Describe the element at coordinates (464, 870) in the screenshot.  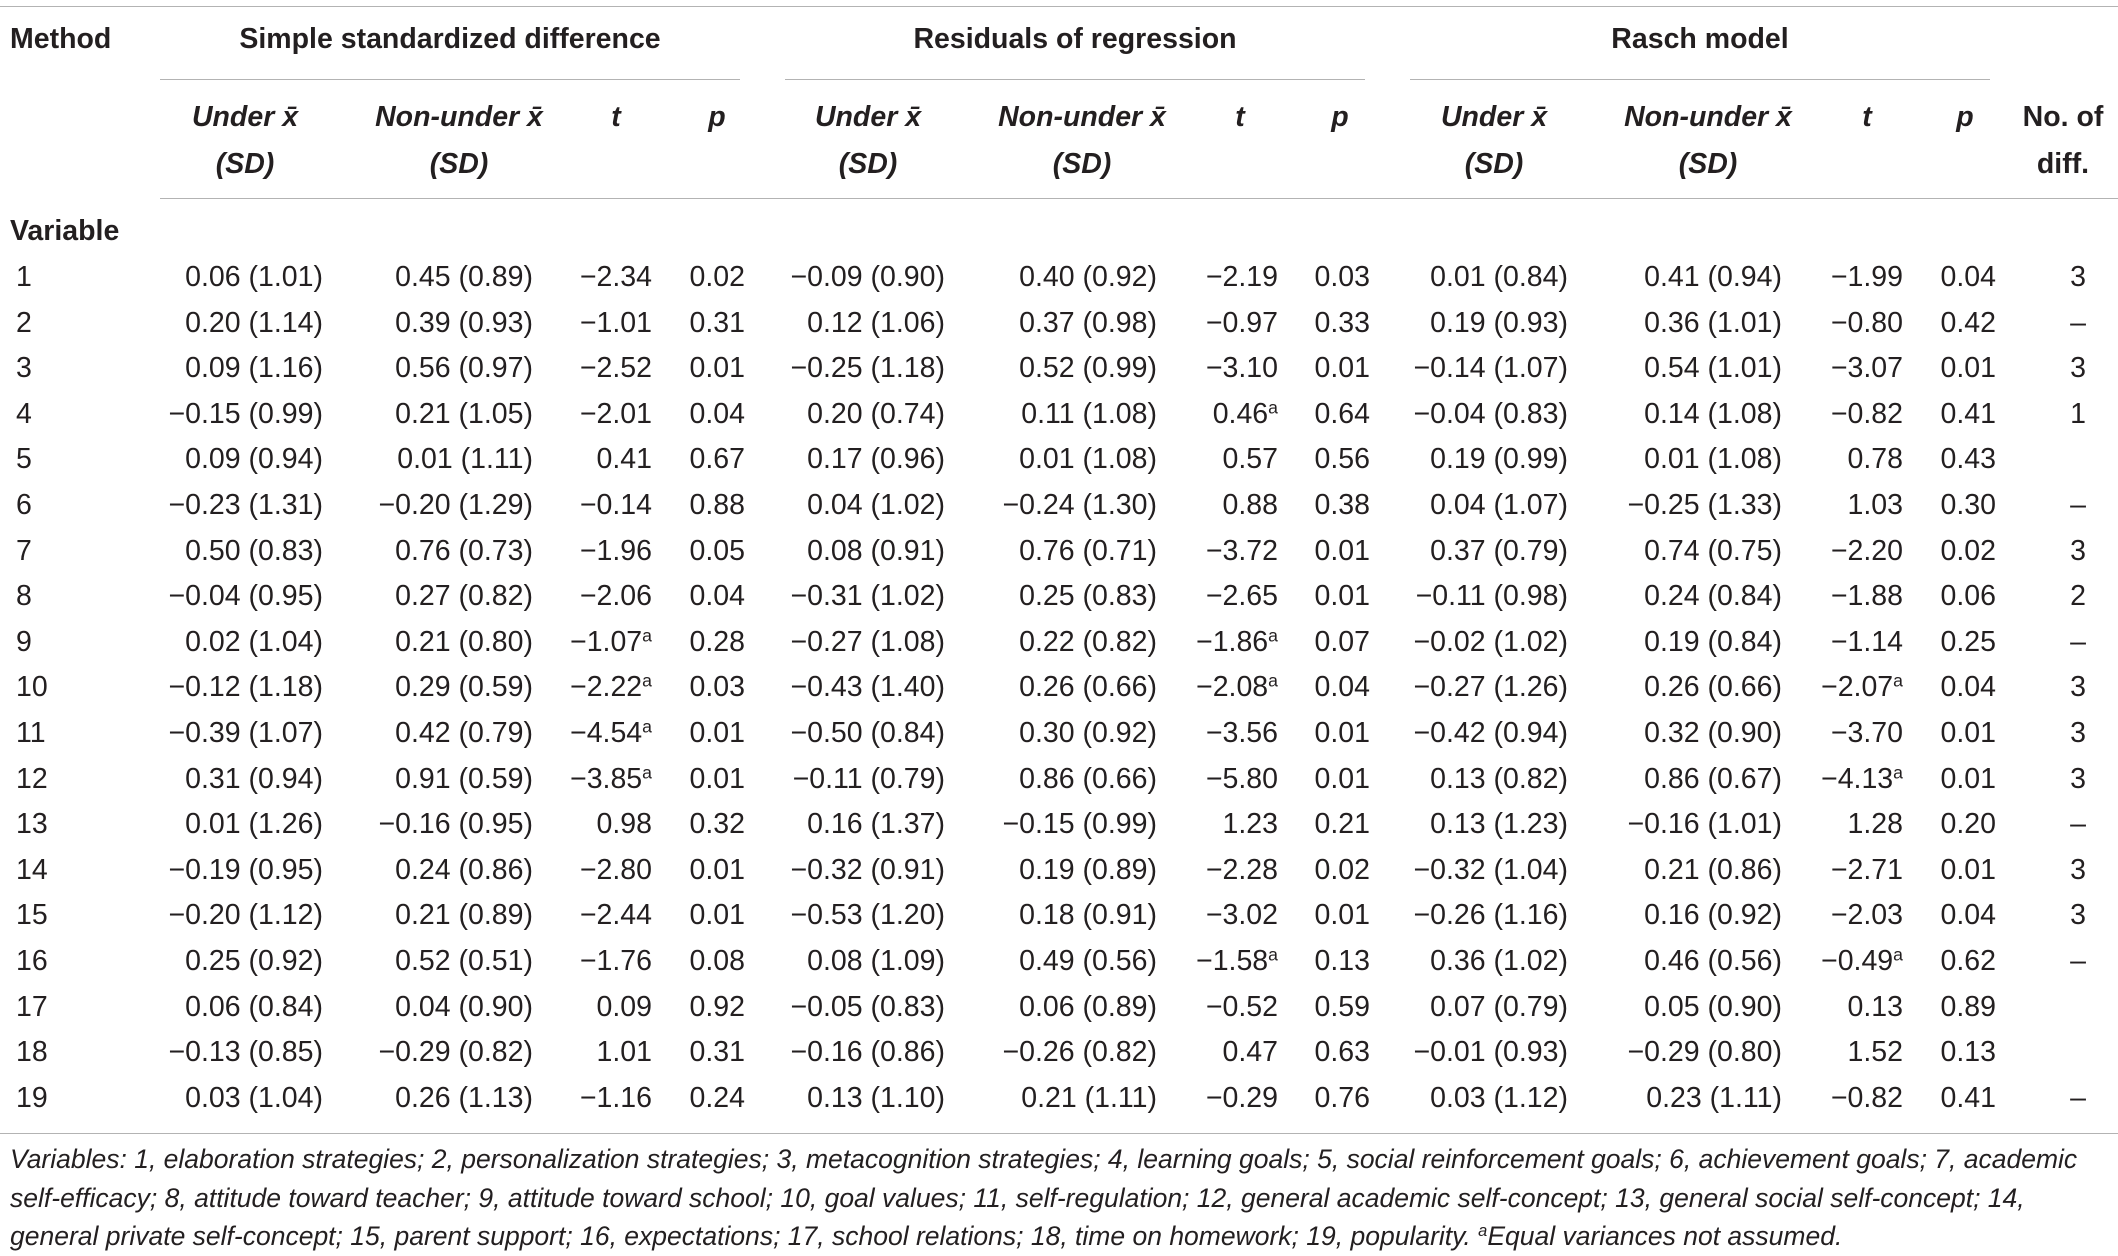
I see `table-cell: 0.24 (0.86)` at that location.